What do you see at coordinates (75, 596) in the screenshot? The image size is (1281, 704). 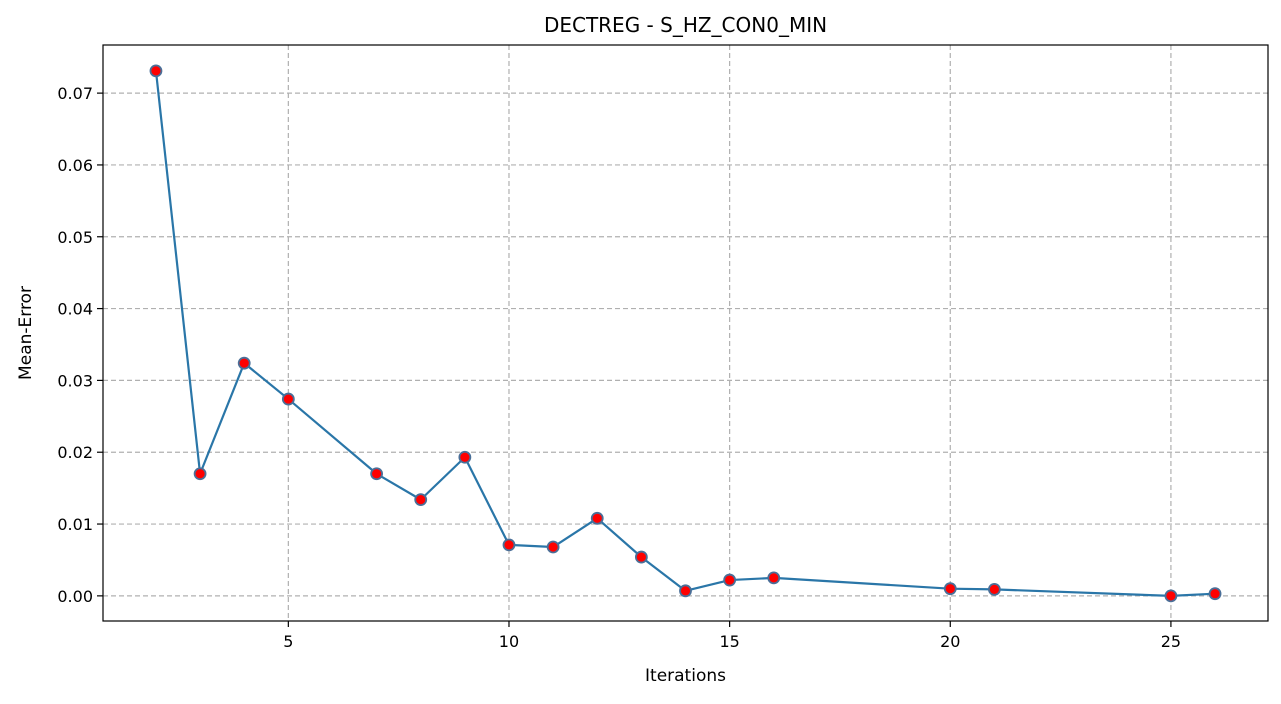 I see `y-tick-label: 0.00` at bounding box center [75, 596].